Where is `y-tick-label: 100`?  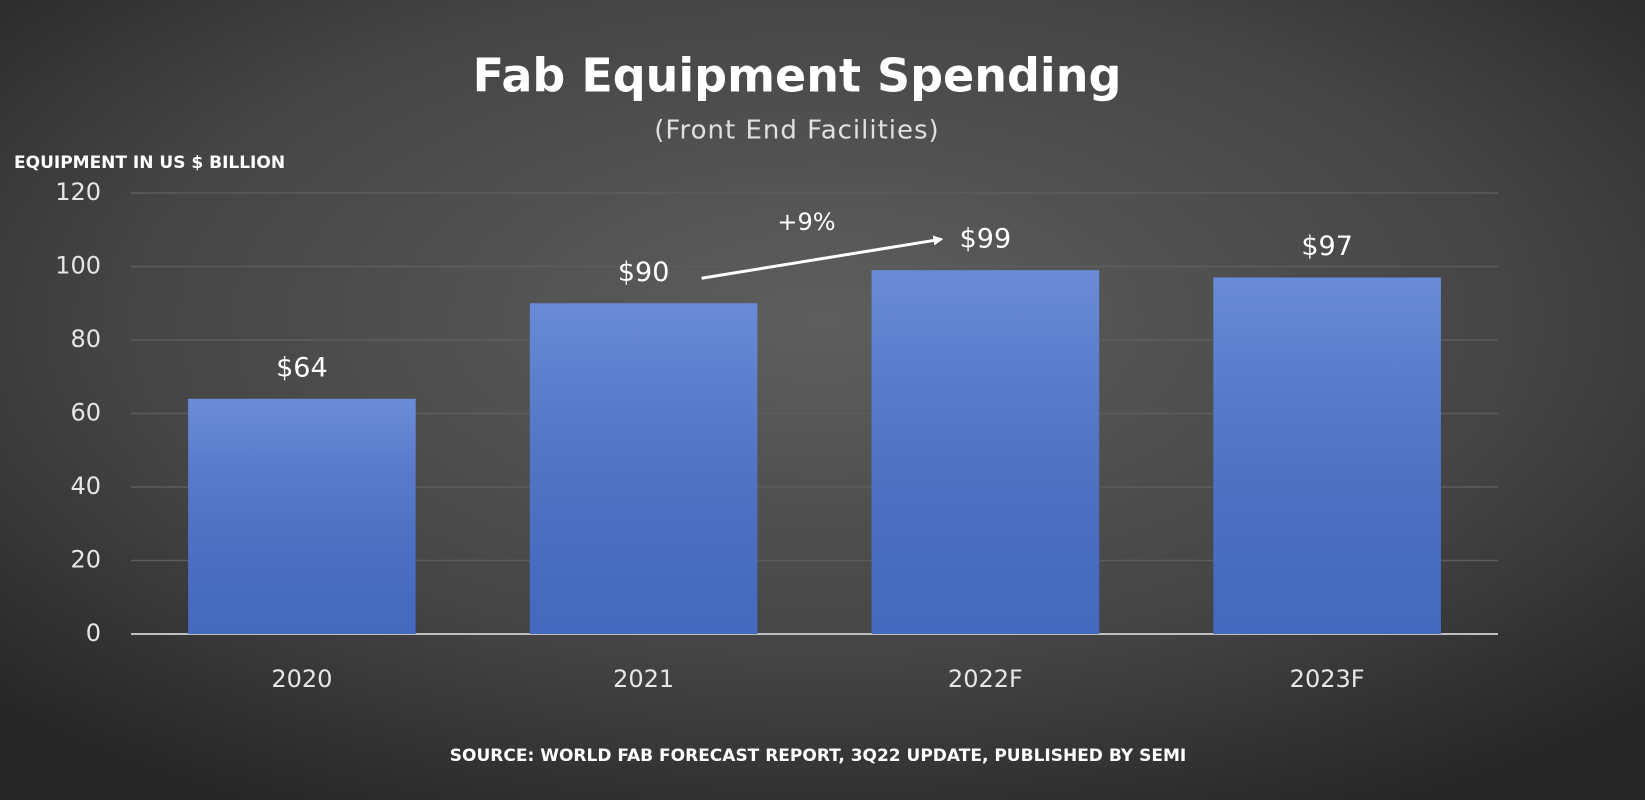 y-tick-label: 100 is located at coordinates (78, 266).